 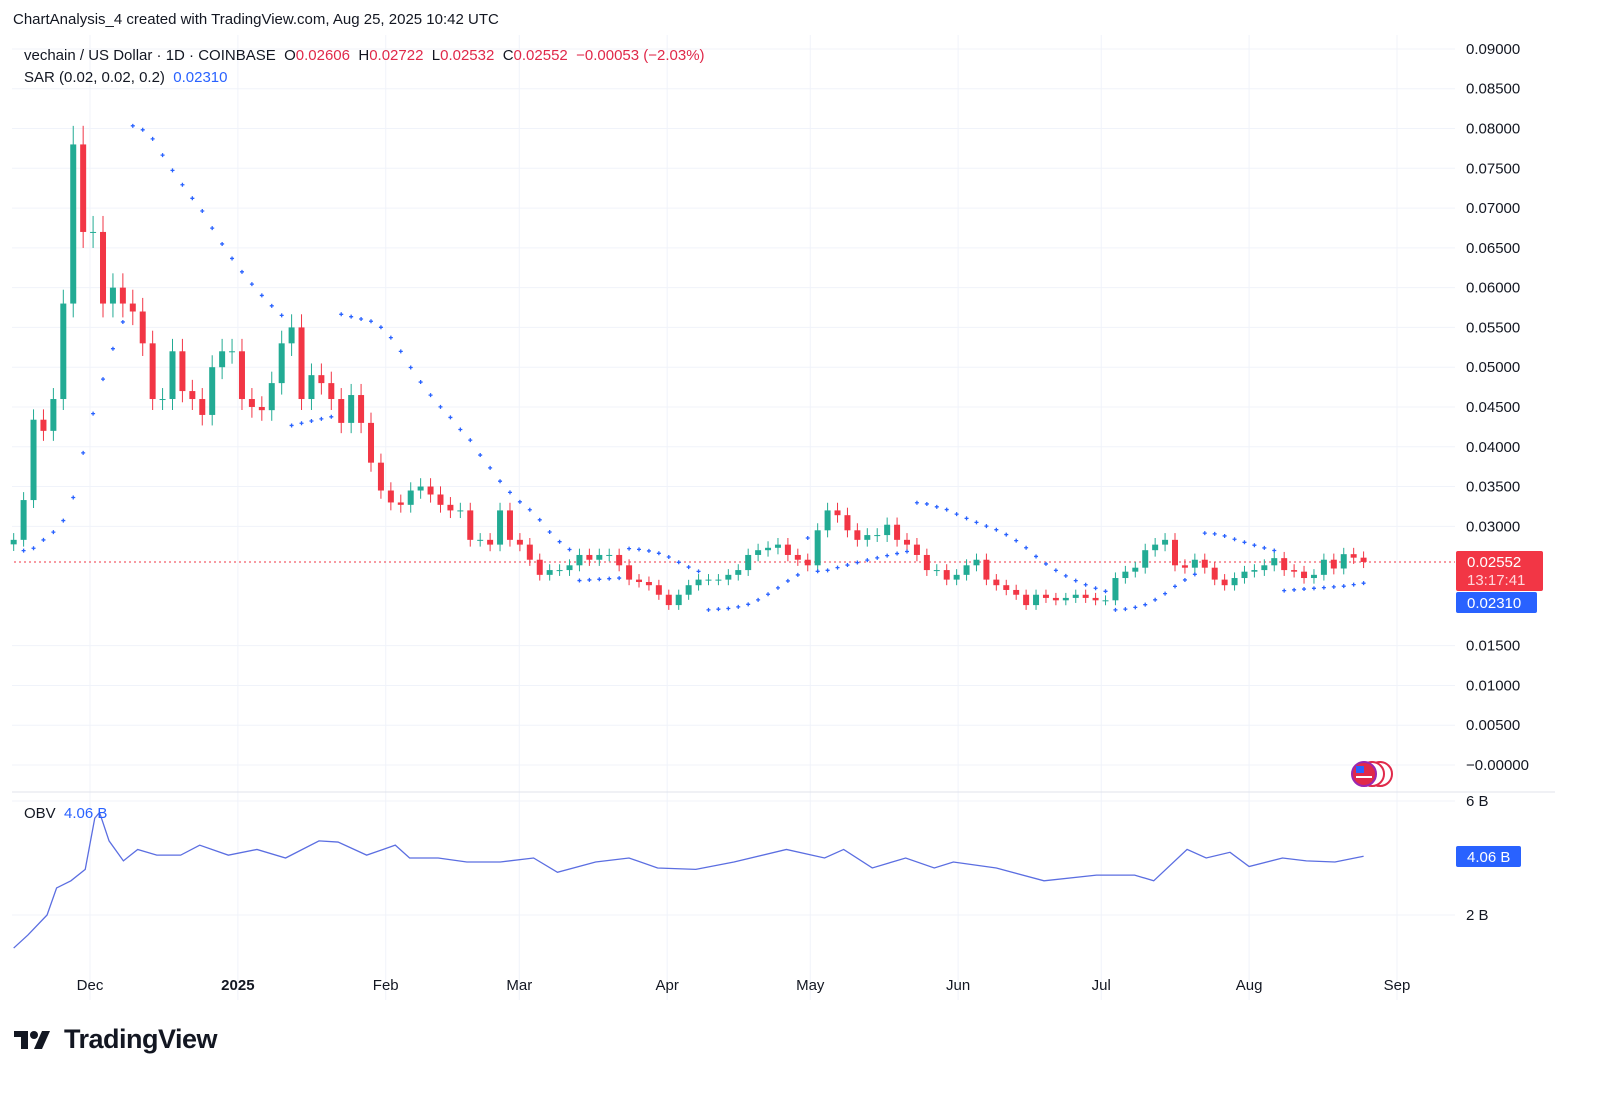 I want to click on price-tick-label: −0.00000, so click(x=1497, y=765).